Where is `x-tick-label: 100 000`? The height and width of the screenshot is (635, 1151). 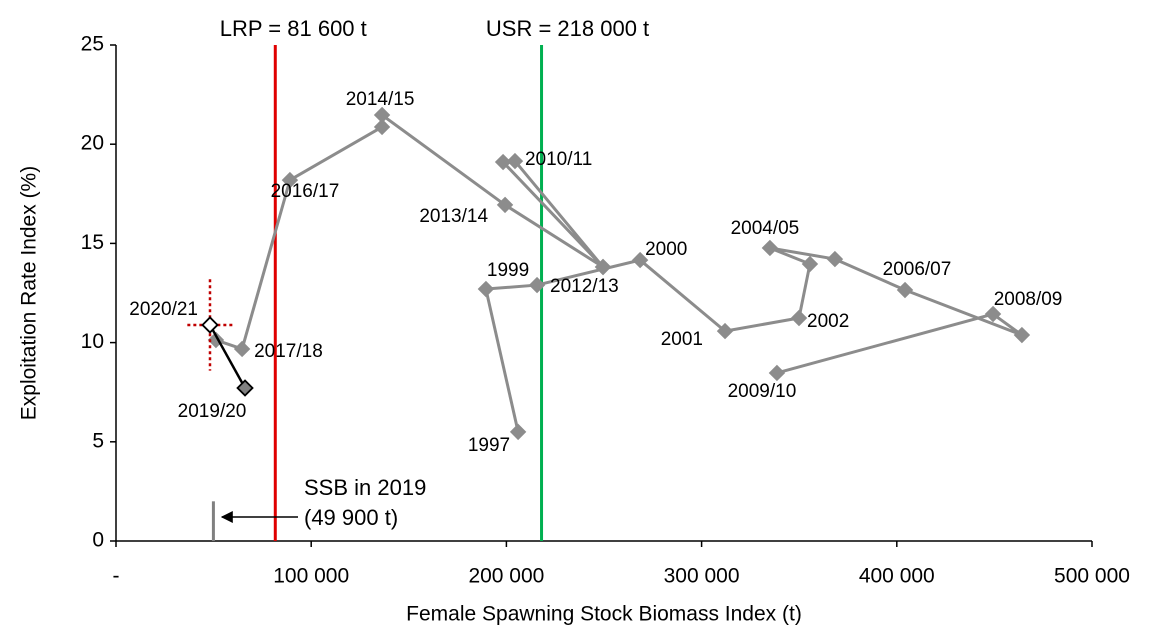
x-tick-label: 100 000 is located at coordinates (311, 576).